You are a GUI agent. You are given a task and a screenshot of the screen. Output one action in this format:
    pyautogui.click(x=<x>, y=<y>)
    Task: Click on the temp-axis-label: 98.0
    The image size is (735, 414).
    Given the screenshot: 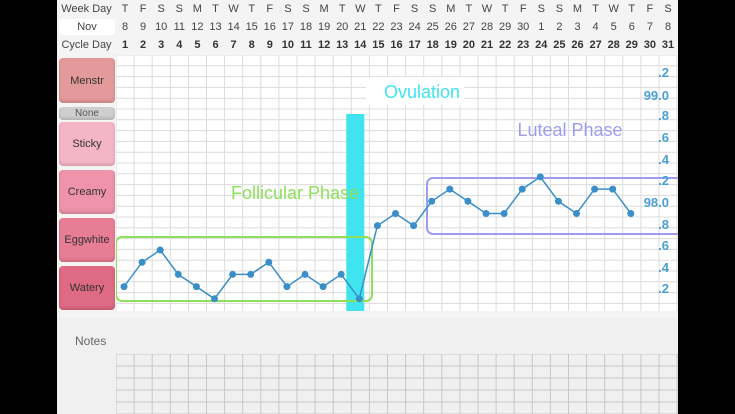 What is the action you would take?
    pyautogui.click(x=656, y=202)
    